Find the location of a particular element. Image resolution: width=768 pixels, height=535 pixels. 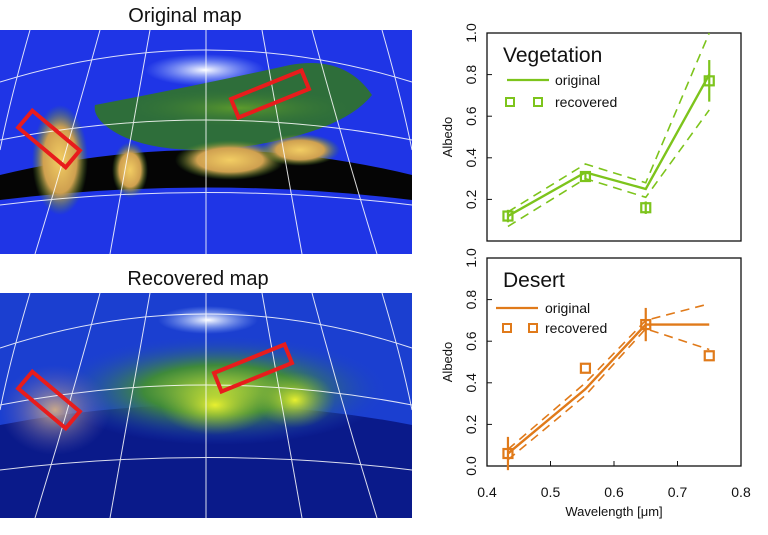

recovered-map-ice is located at coordinates (208, 320).